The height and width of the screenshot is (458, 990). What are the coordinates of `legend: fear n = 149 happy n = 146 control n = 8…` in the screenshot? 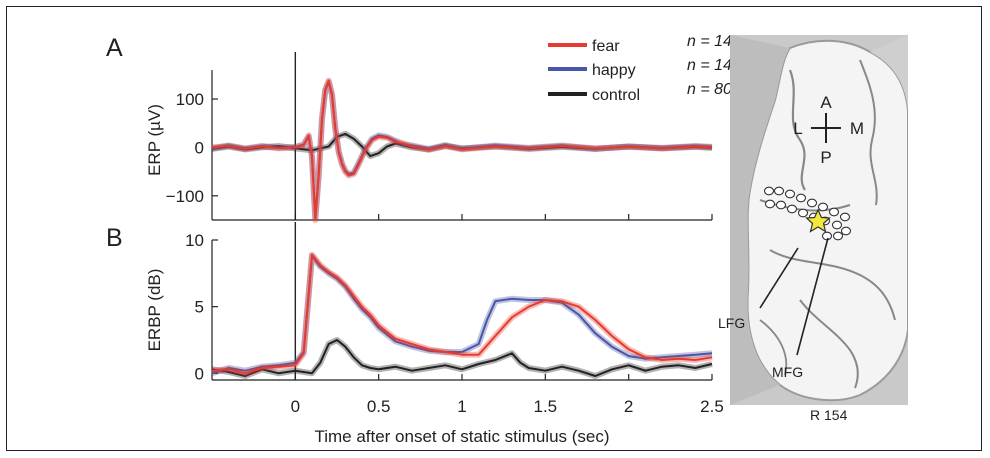 It's located at (644, 68).